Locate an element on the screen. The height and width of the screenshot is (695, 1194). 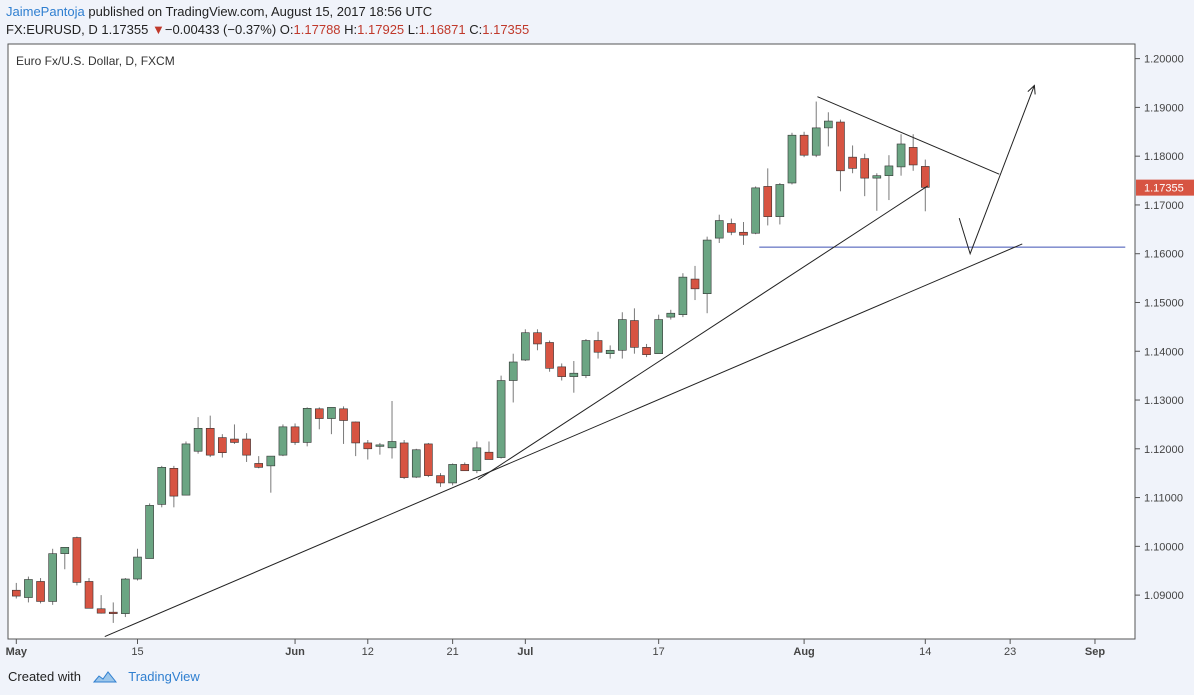
last-price: 1.17355 is located at coordinates (125, 29).